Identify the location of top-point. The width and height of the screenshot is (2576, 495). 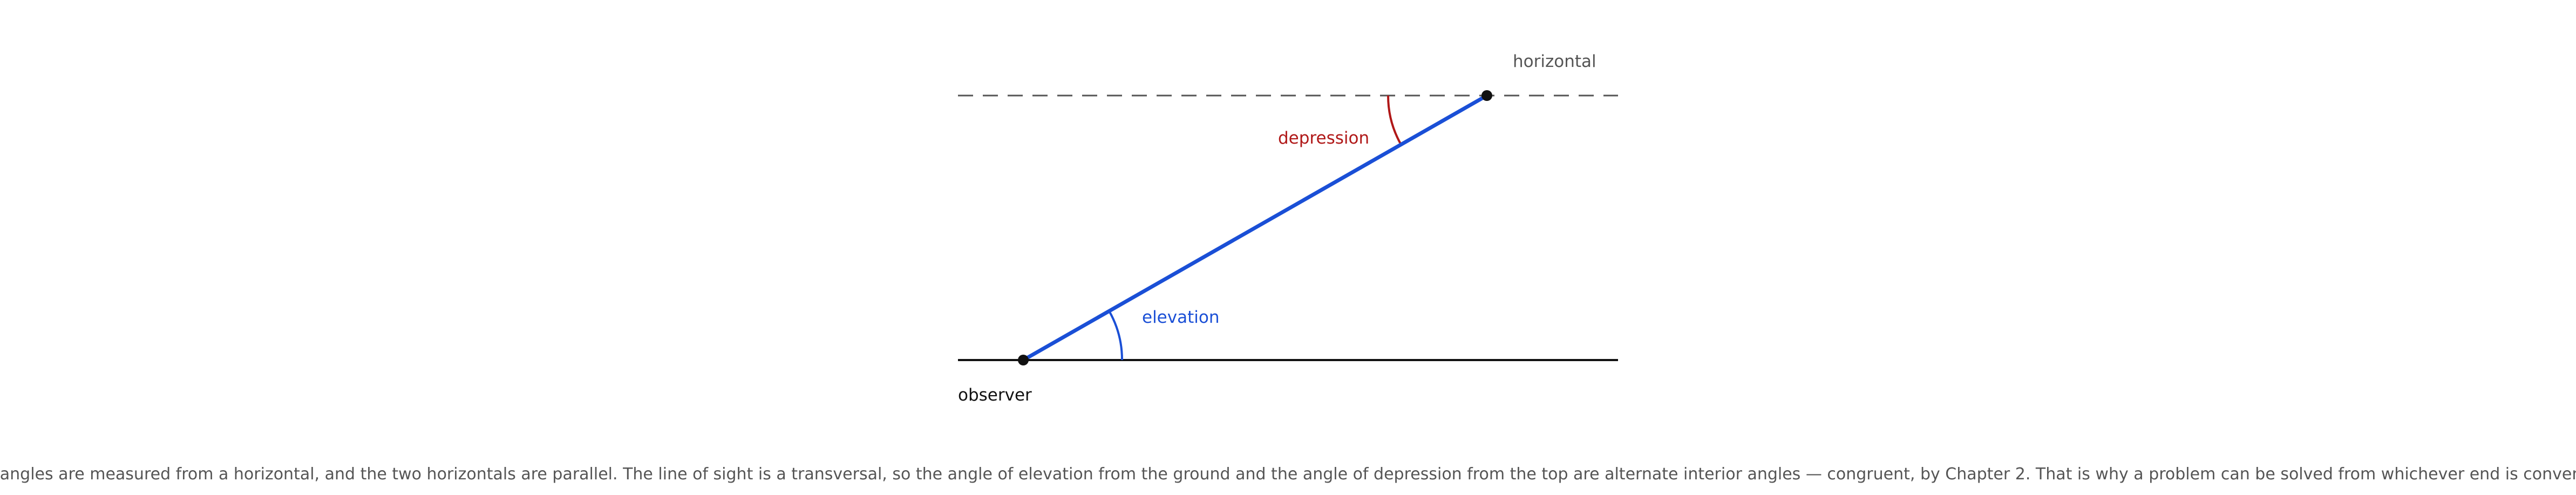
(1486, 96).